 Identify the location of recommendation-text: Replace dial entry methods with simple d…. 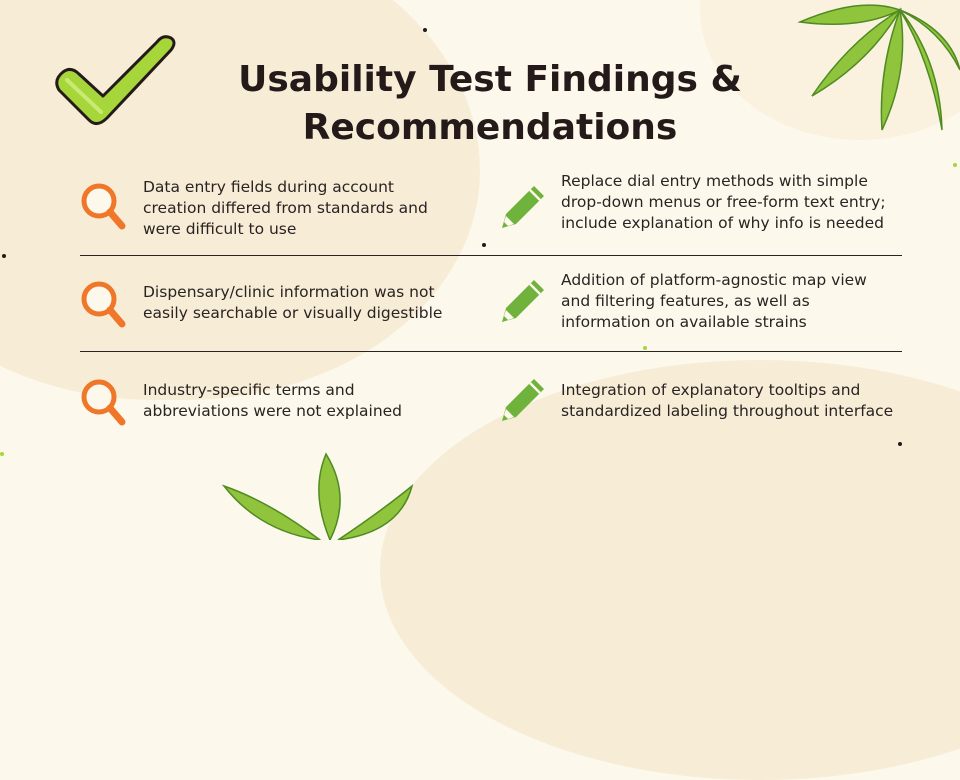
(723, 202).